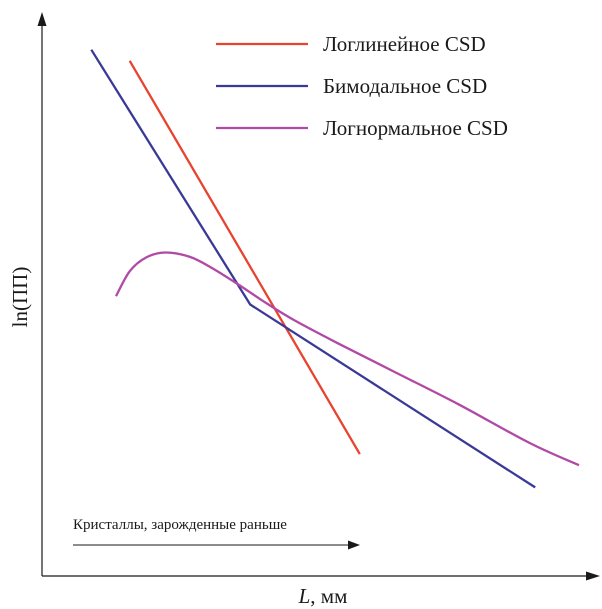 Image resolution: width=602 pixels, height=609 pixels. I want to click on x-axis-arrow, so click(593, 576).